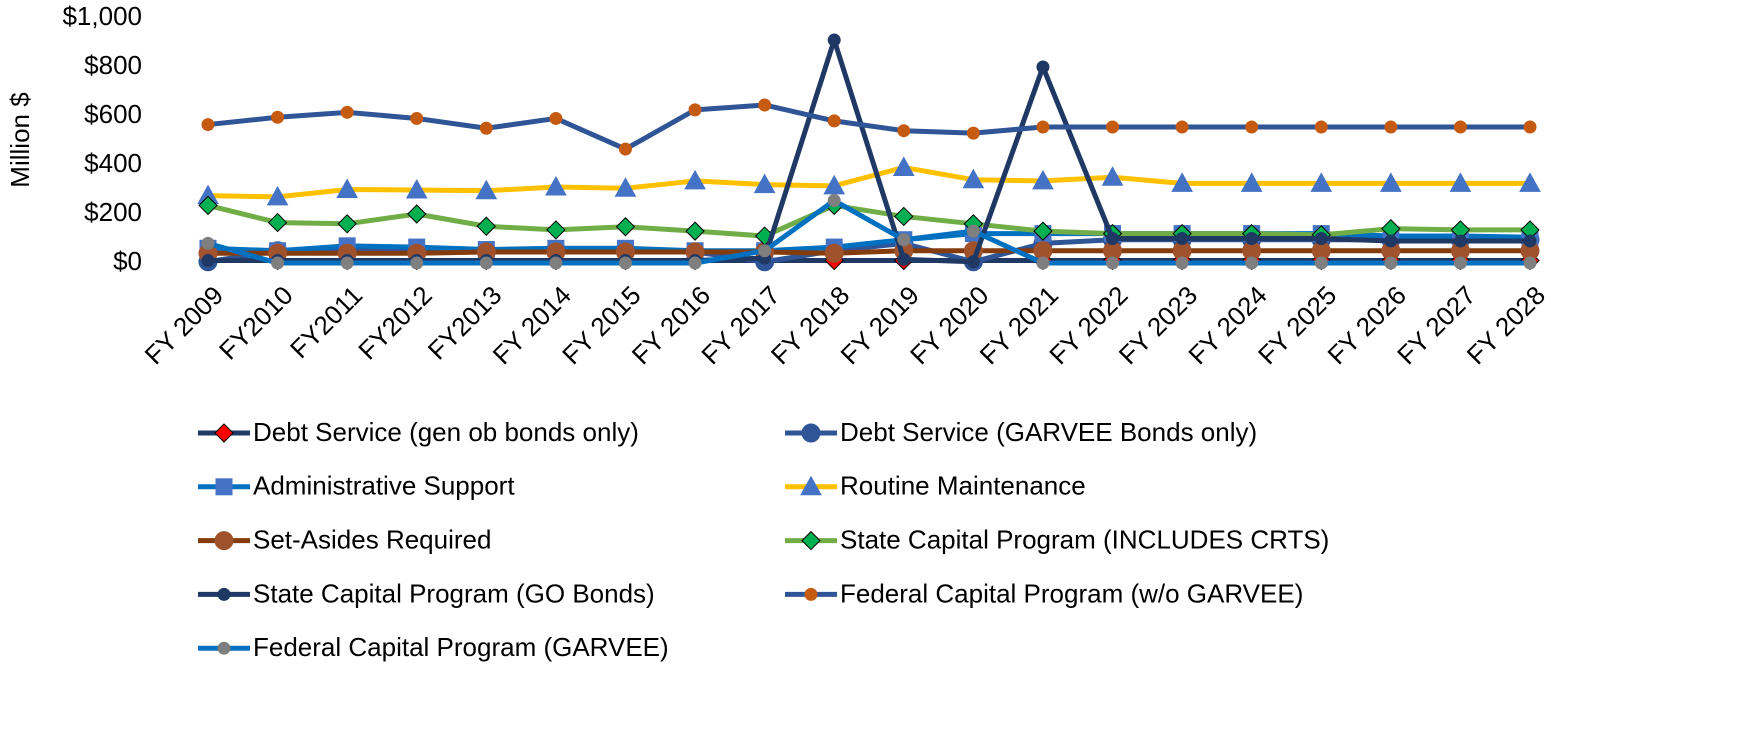 Image resolution: width=1763 pixels, height=748 pixels. I want to click on x-tick-label: FY 2028, so click(1506, 325).